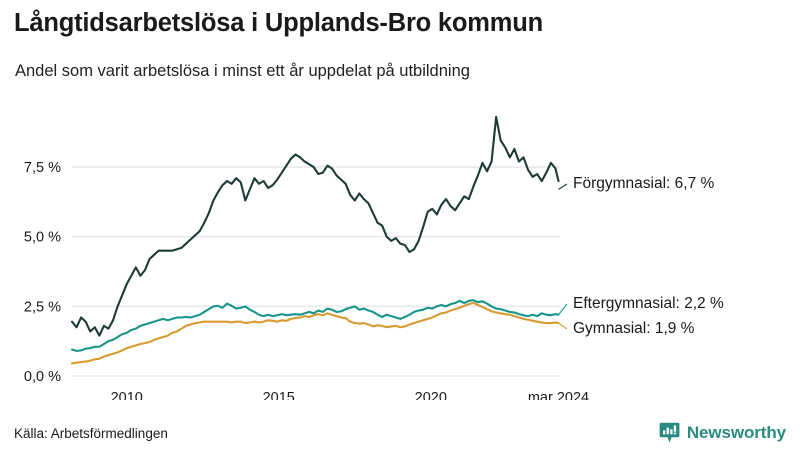 The height and width of the screenshot is (450, 800). Describe the element at coordinates (648, 303) in the screenshot. I see `series-label-eftergymnasial: Eftergymnasial: 2,2 %` at that location.